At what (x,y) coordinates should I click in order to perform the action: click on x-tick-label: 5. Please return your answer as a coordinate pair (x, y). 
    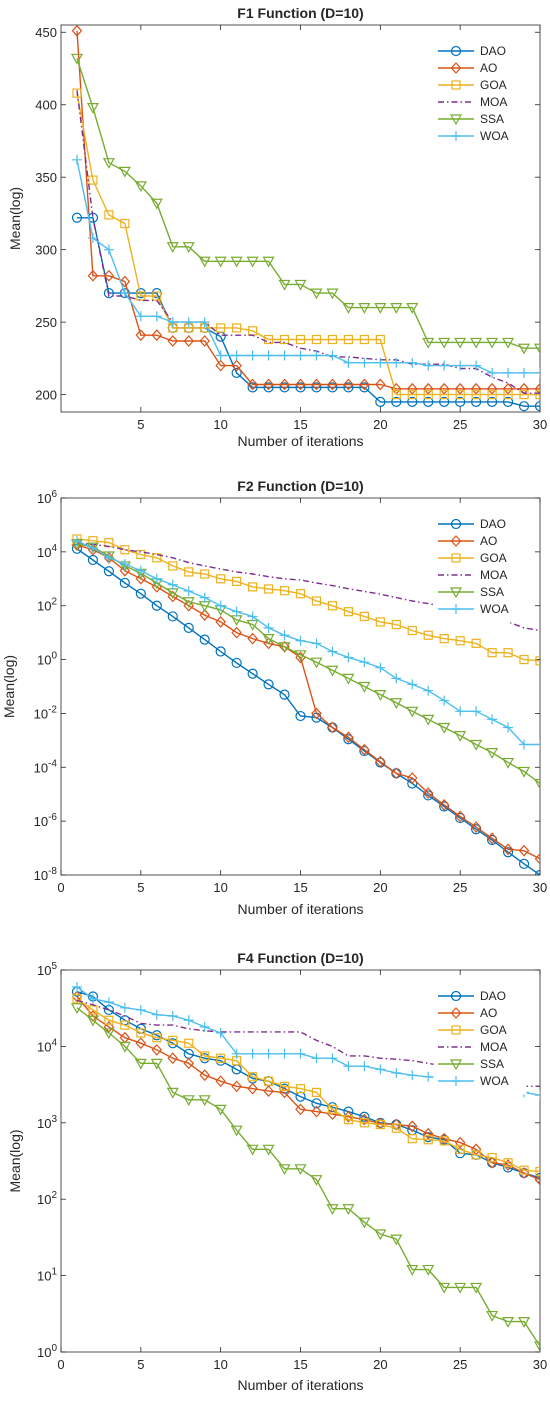
    Looking at the image, I should click on (140, 887).